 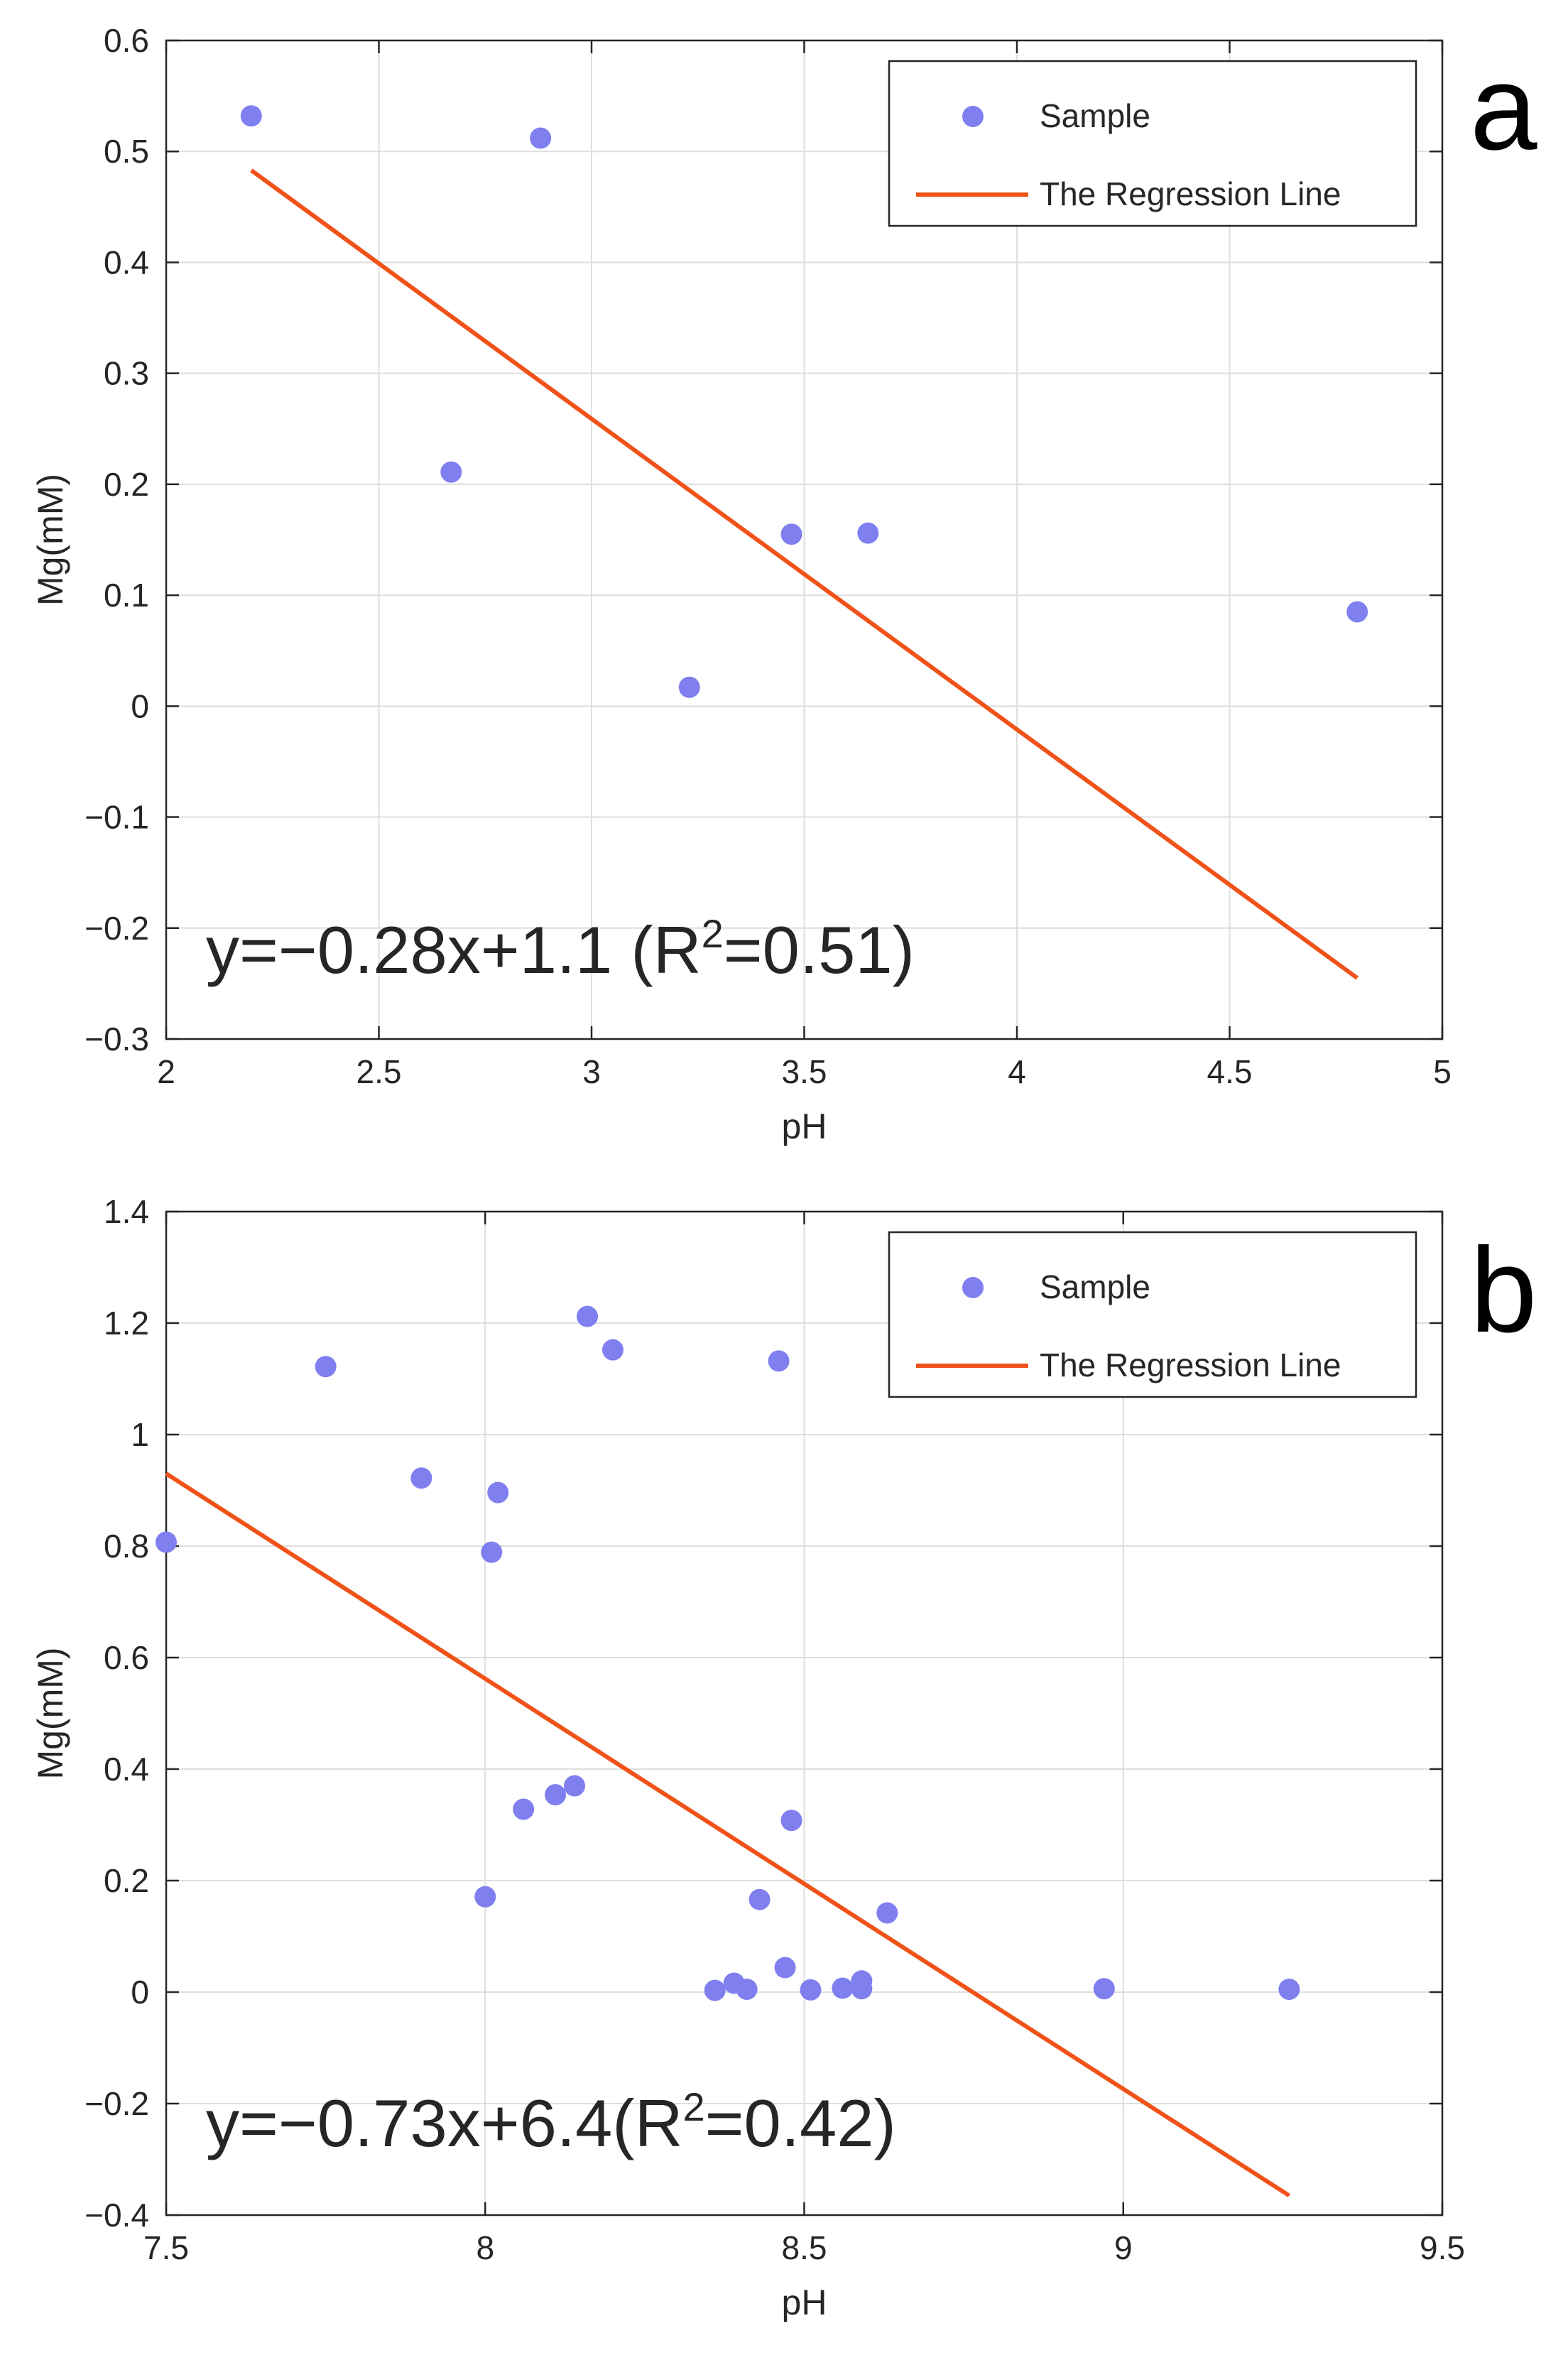 I want to click on x-tick-label: 5, so click(x=1443, y=1071).